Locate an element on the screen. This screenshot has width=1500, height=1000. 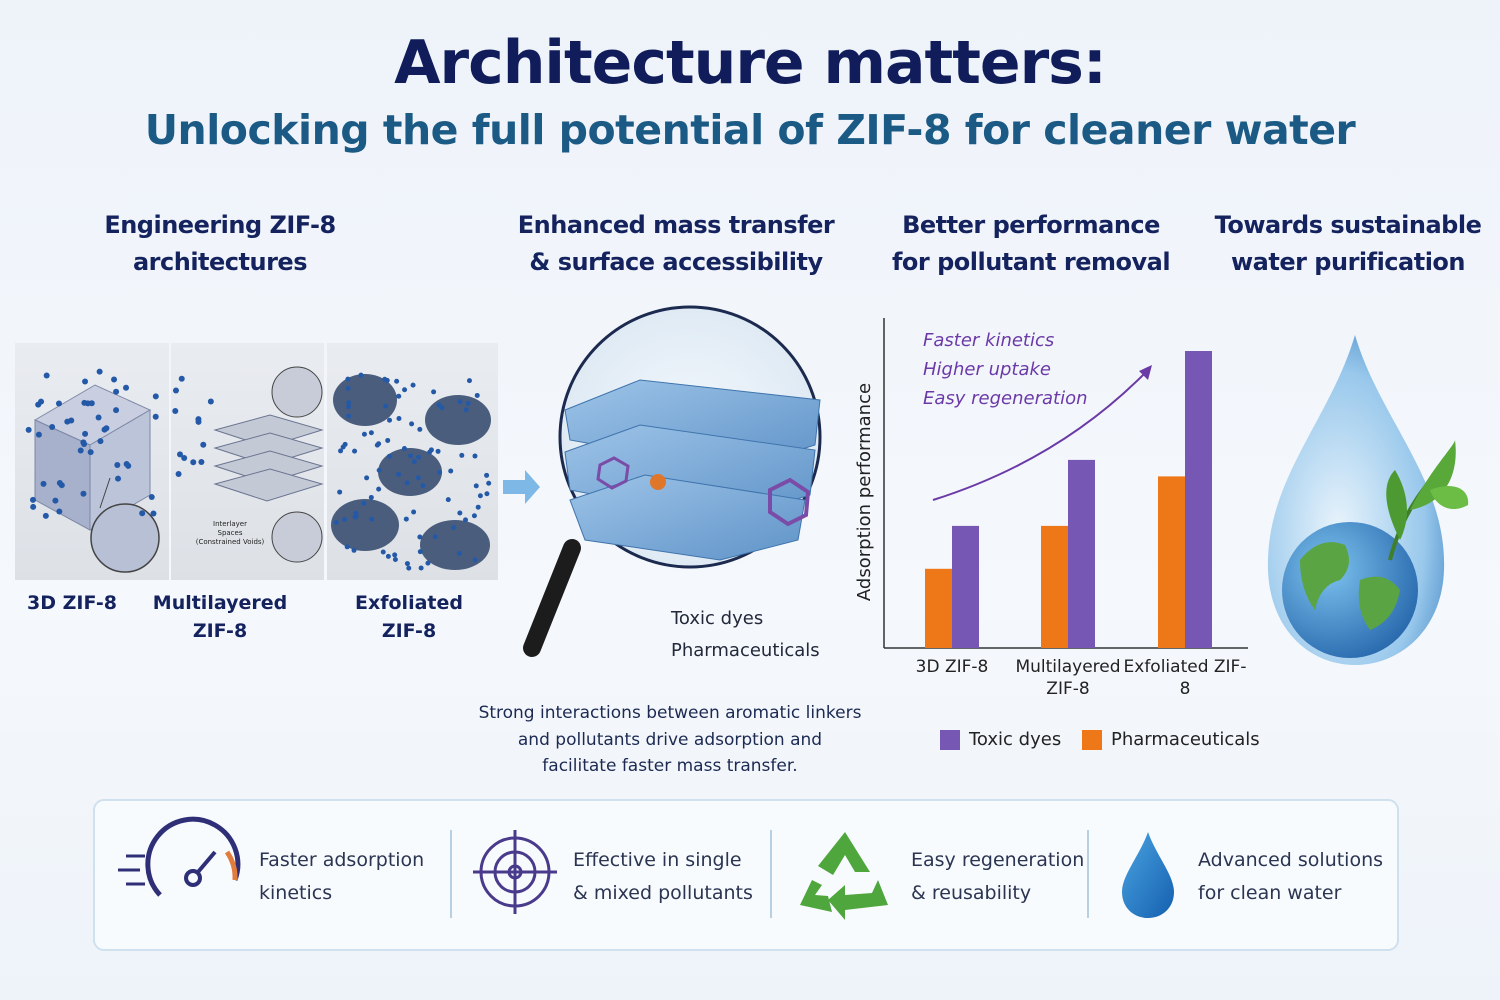
label-line: 3D ZIF-8 is located at coordinates (72, 603).